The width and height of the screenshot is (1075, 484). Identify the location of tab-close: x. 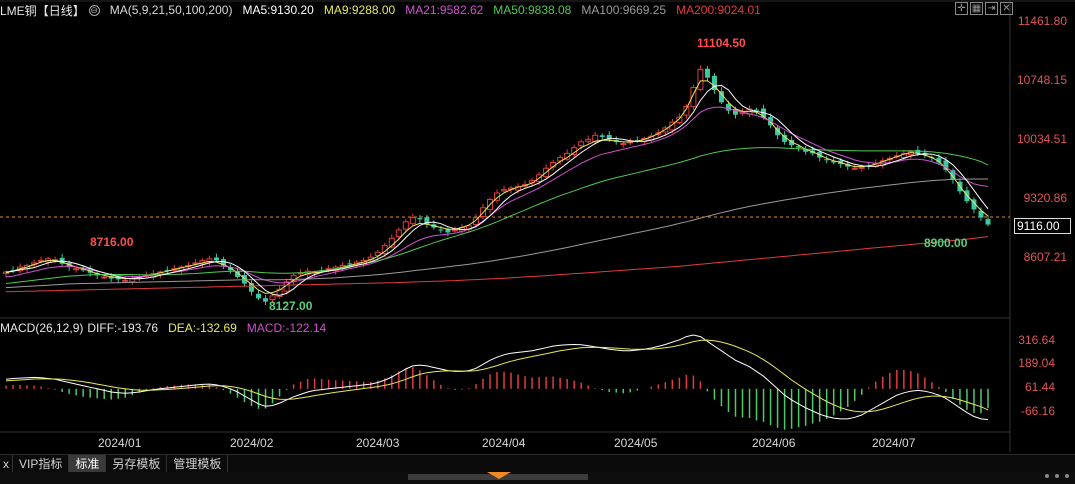
(6, 463).